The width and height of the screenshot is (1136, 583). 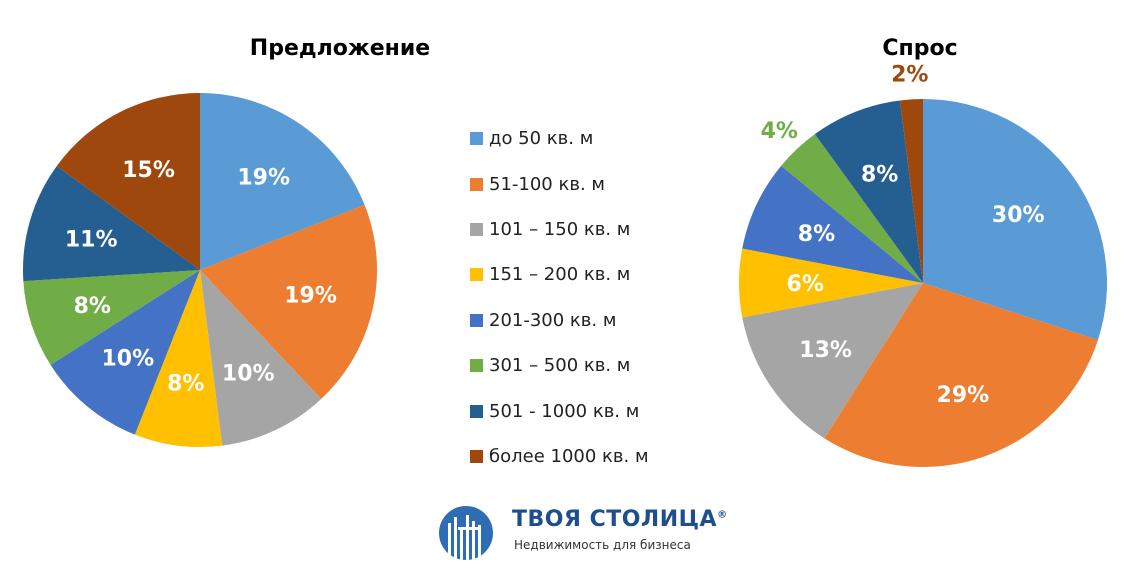 What do you see at coordinates (569, 456) in the screenshot?
I see `legend-label: более 1000 кв. м` at bounding box center [569, 456].